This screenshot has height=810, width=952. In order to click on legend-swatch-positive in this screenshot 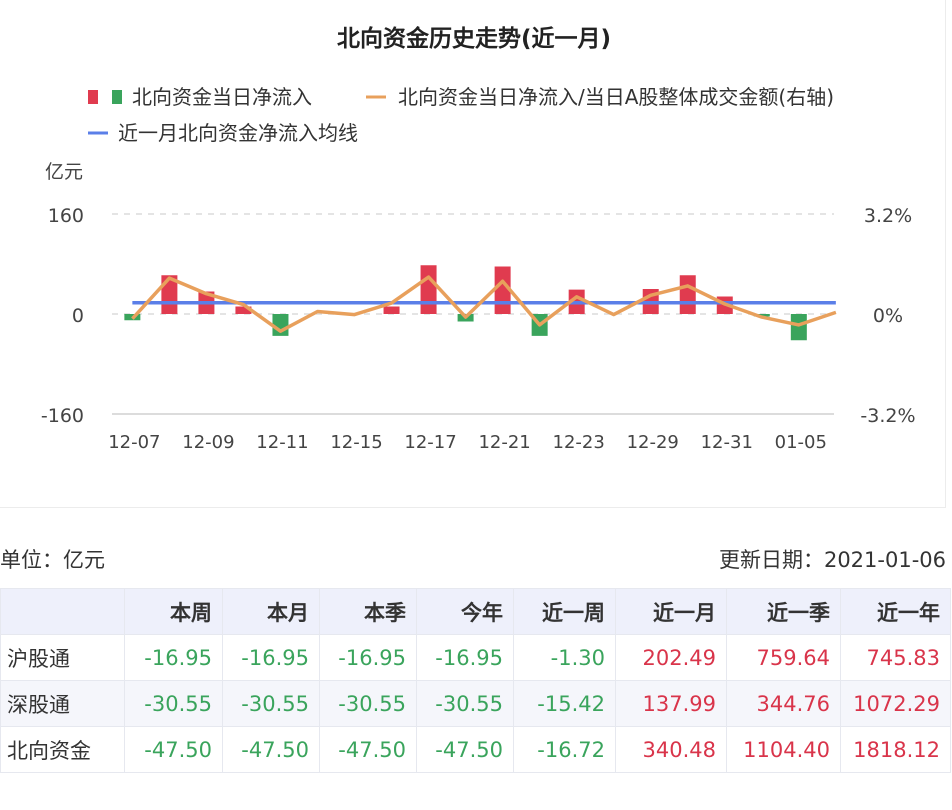, I will do `click(93, 97)`.